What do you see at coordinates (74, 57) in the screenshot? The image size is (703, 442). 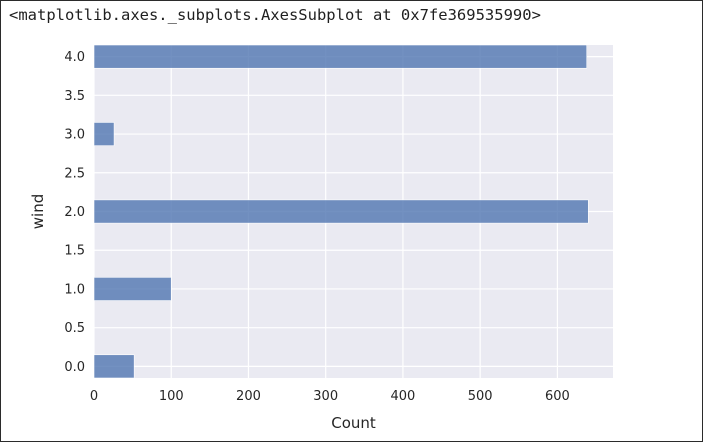 I see `y-tick-label-8: 4.0` at bounding box center [74, 57].